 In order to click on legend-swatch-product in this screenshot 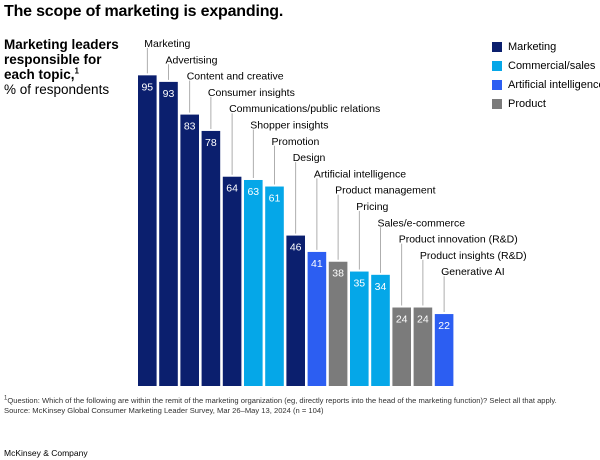, I will do `click(497, 104)`.